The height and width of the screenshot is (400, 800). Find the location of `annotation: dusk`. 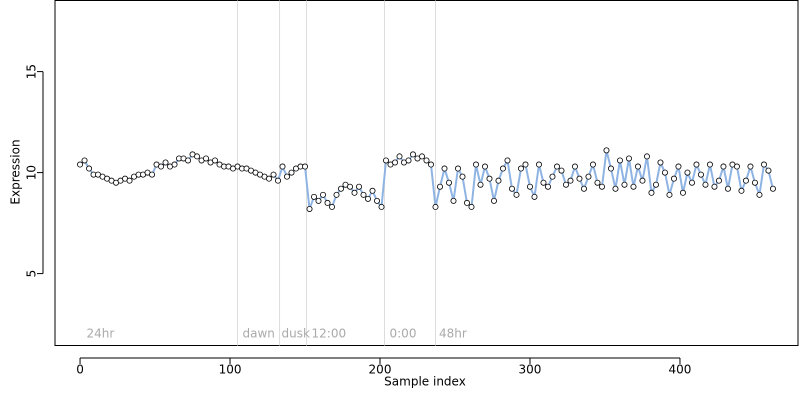

annotation: dusk is located at coordinates (296, 334).